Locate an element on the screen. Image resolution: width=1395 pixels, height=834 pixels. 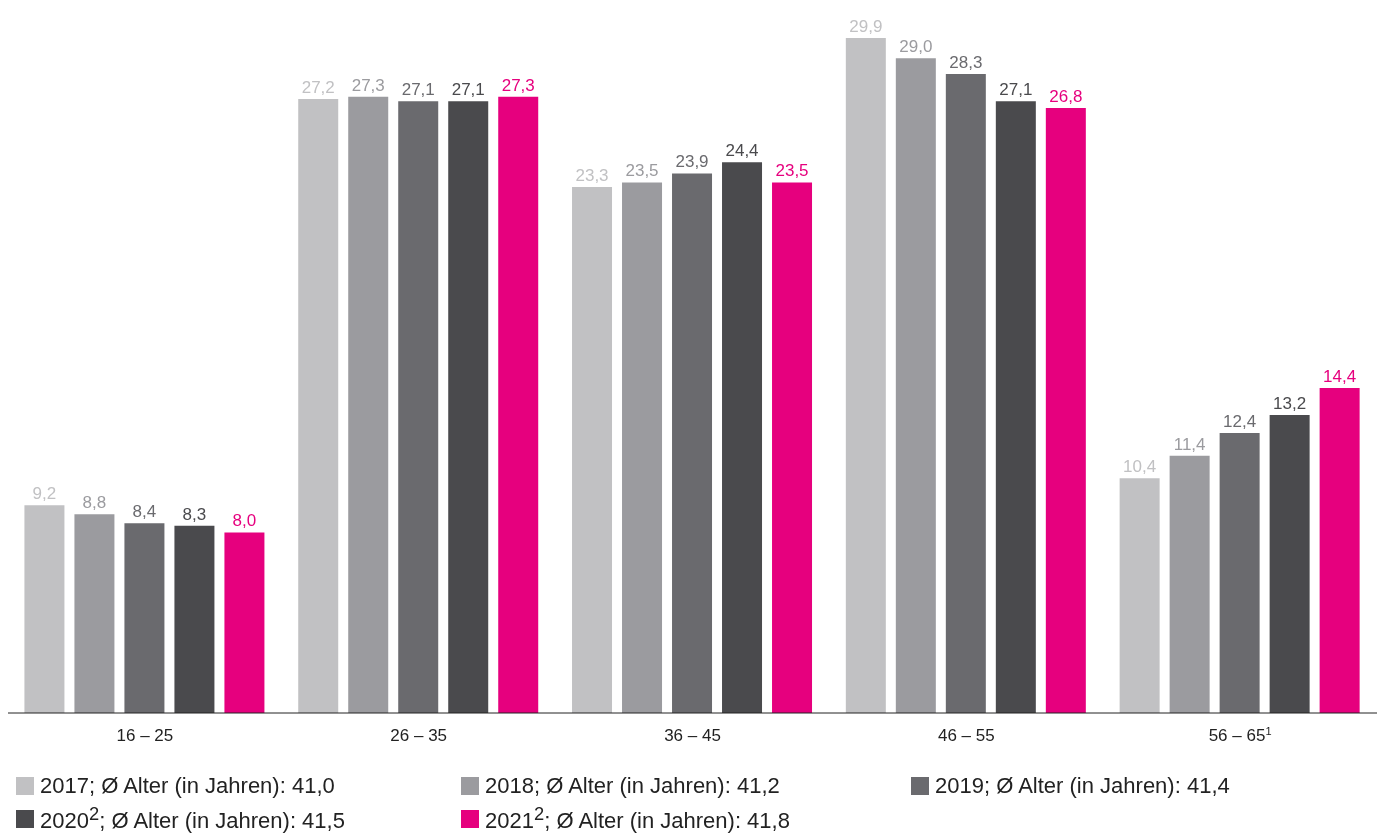
data-label: 12,4 is located at coordinates (1240, 422).